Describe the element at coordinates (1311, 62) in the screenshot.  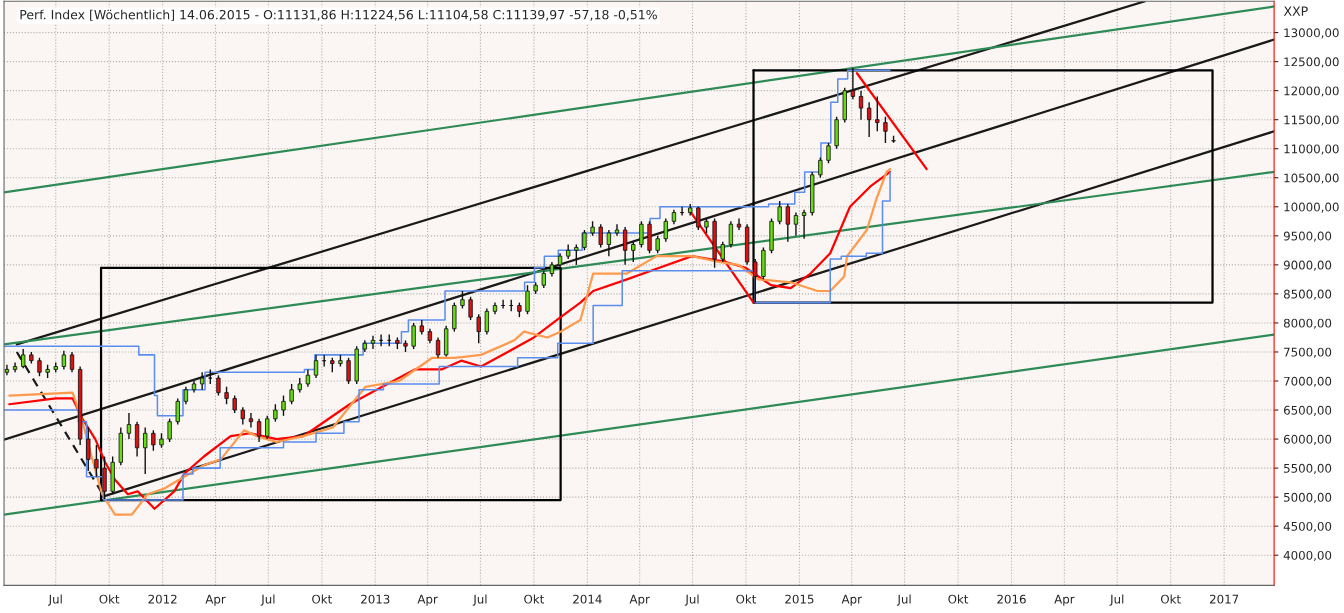
I see `y-tick-label: 12500,00` at that location.